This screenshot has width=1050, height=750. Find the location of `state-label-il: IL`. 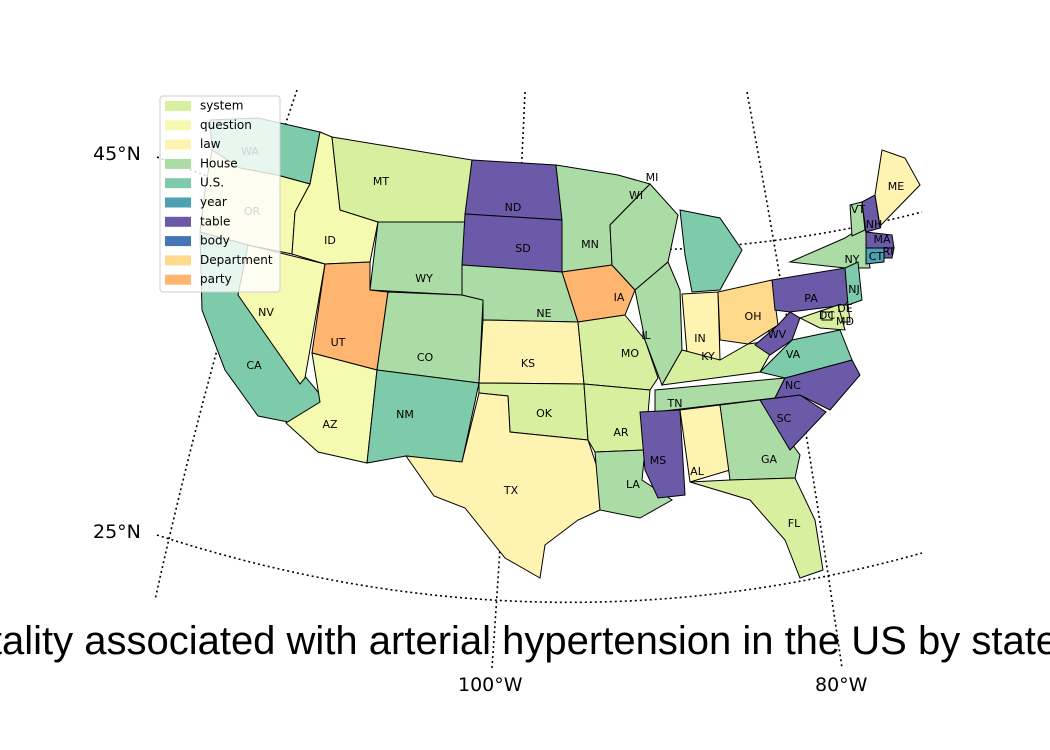

state-label-il: IL is located at coordinates (646, 335).